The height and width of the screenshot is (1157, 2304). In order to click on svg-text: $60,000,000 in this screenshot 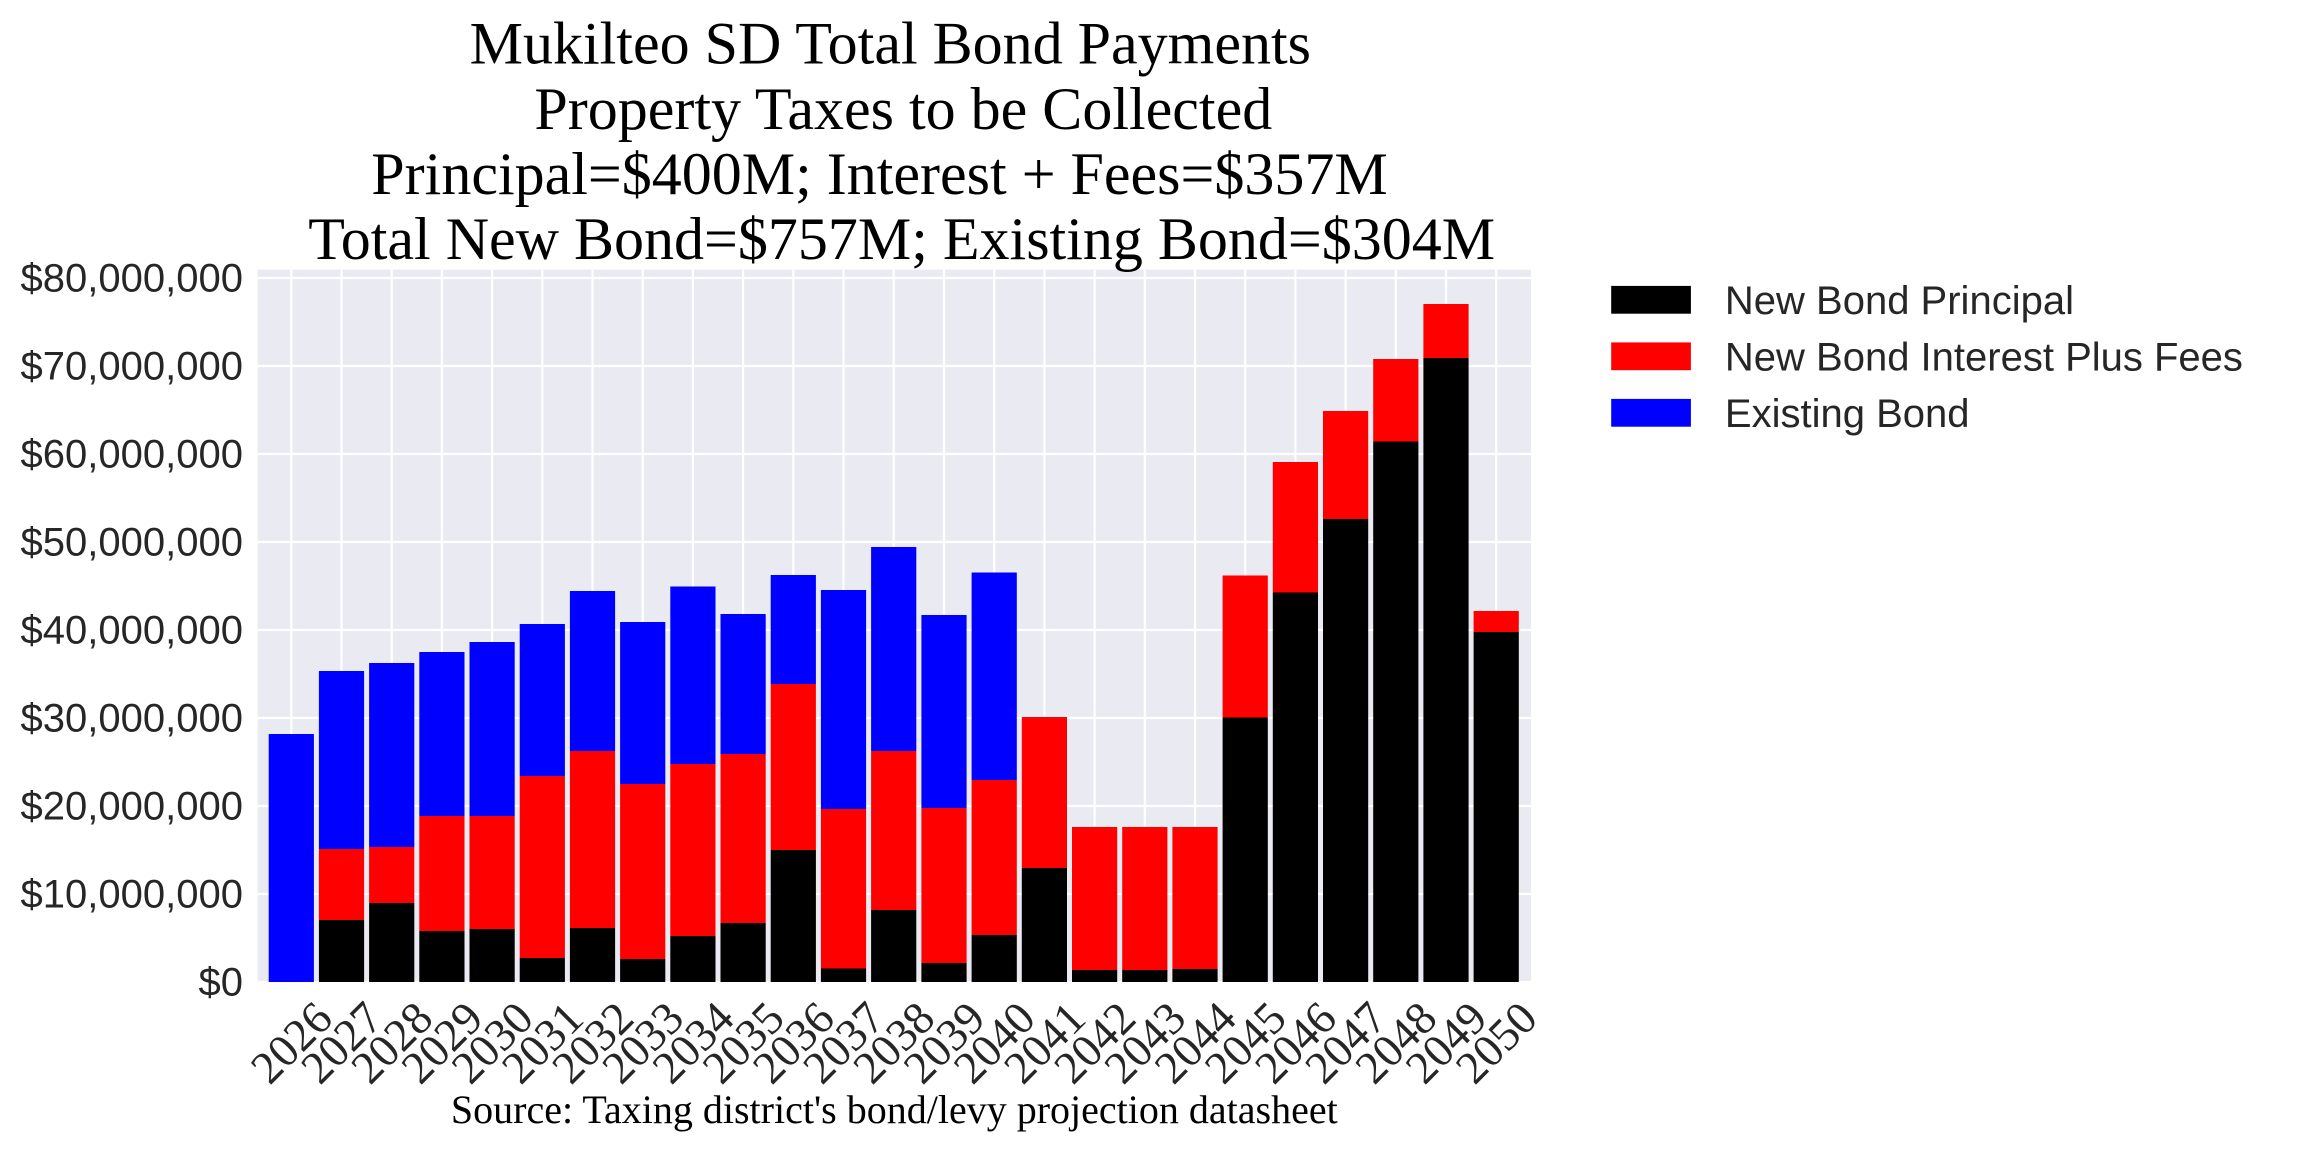, I will do `click(132, 455)`.